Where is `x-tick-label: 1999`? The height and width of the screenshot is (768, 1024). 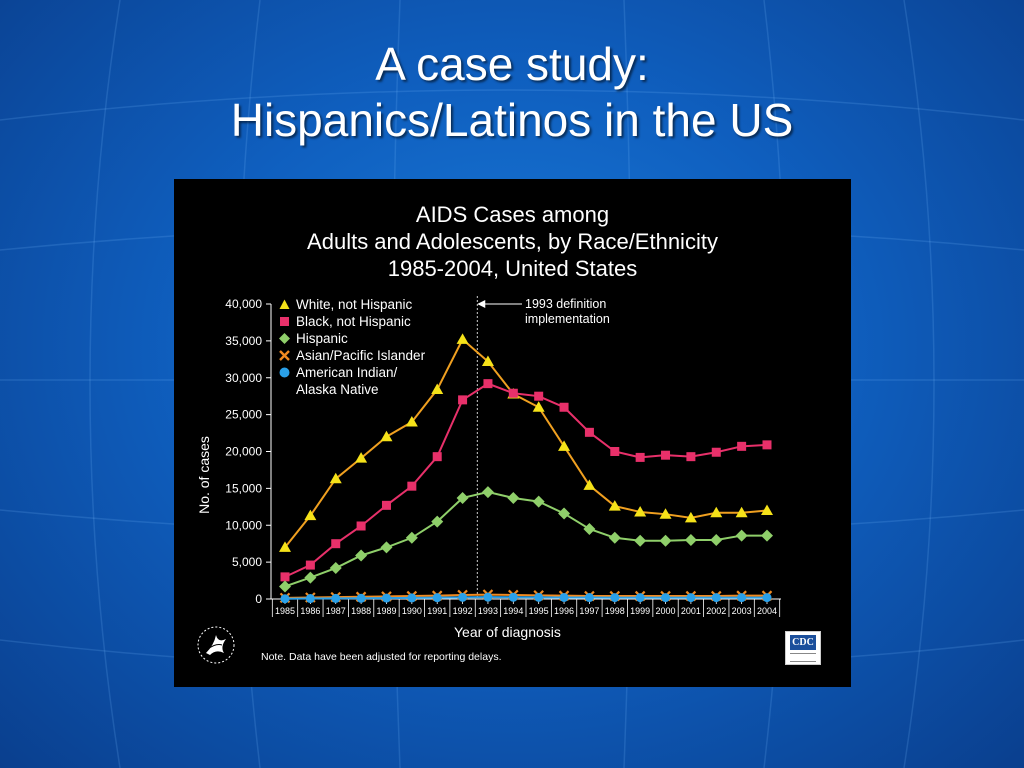 x-tick-label: 1999 is located at coordinates (640, 611).